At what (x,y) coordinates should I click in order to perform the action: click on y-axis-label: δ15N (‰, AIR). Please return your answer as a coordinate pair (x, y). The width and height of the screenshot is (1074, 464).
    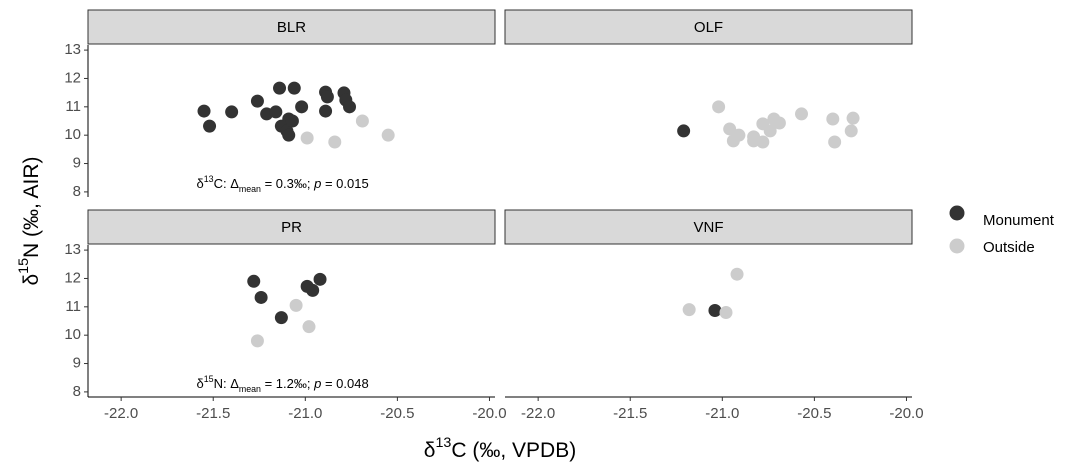
    Looking at the image, I should click on (29, 220).